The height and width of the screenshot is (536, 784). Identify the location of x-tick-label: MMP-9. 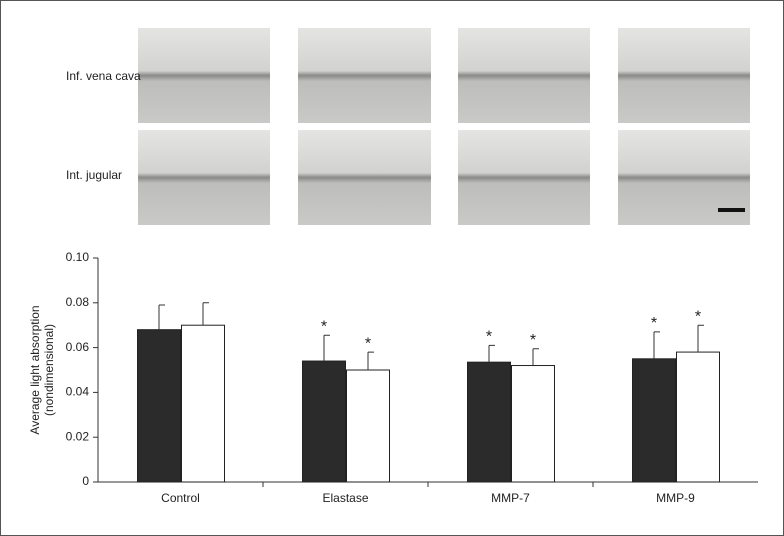
(675, 498).